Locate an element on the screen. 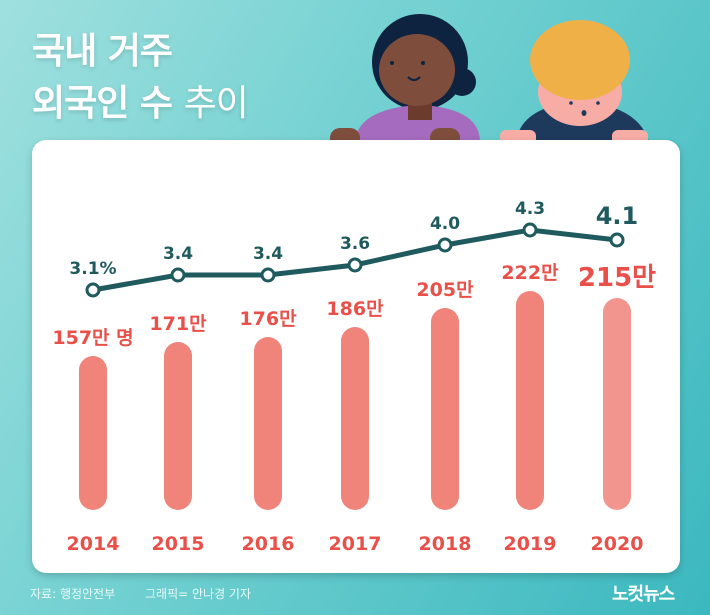 This screenshot has width=710, height=615. rate-point-2018 is located at coordinates (445, 245).